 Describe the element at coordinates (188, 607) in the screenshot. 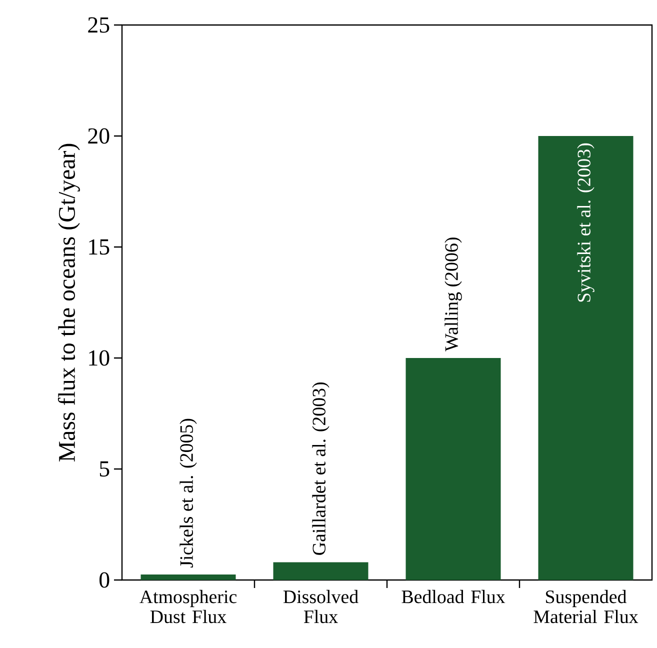

I see `x-tick-label: Atmospheric Dust Flux` at that location.